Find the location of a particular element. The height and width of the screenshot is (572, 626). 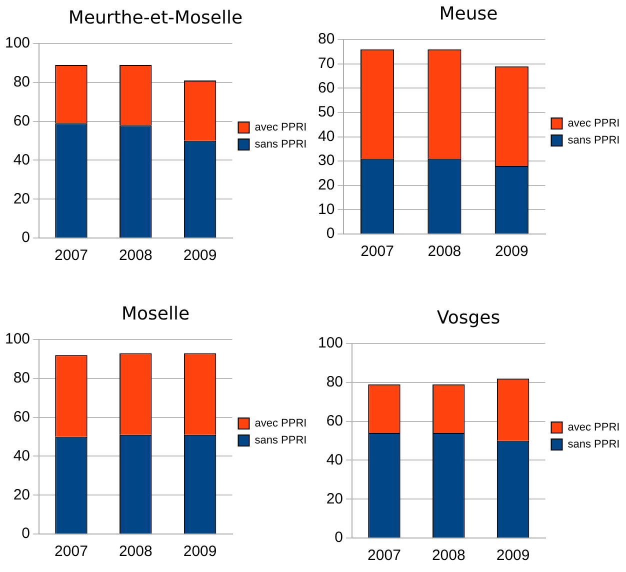

y-tick-label: 10 is located at coordinates (326, 209).